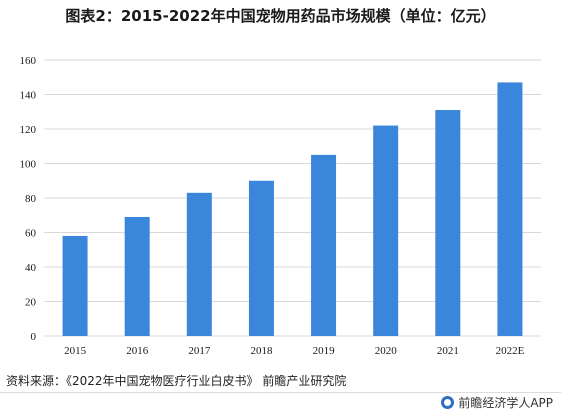 This screenshot has height=413, width=561. What do you see at coordinates (280, 16) in the screenshot?
I see `chart-title: 图表2：2015-2022年中国宠物用药品市场规模（单位：亿元）` at bounding box center [280, 16].